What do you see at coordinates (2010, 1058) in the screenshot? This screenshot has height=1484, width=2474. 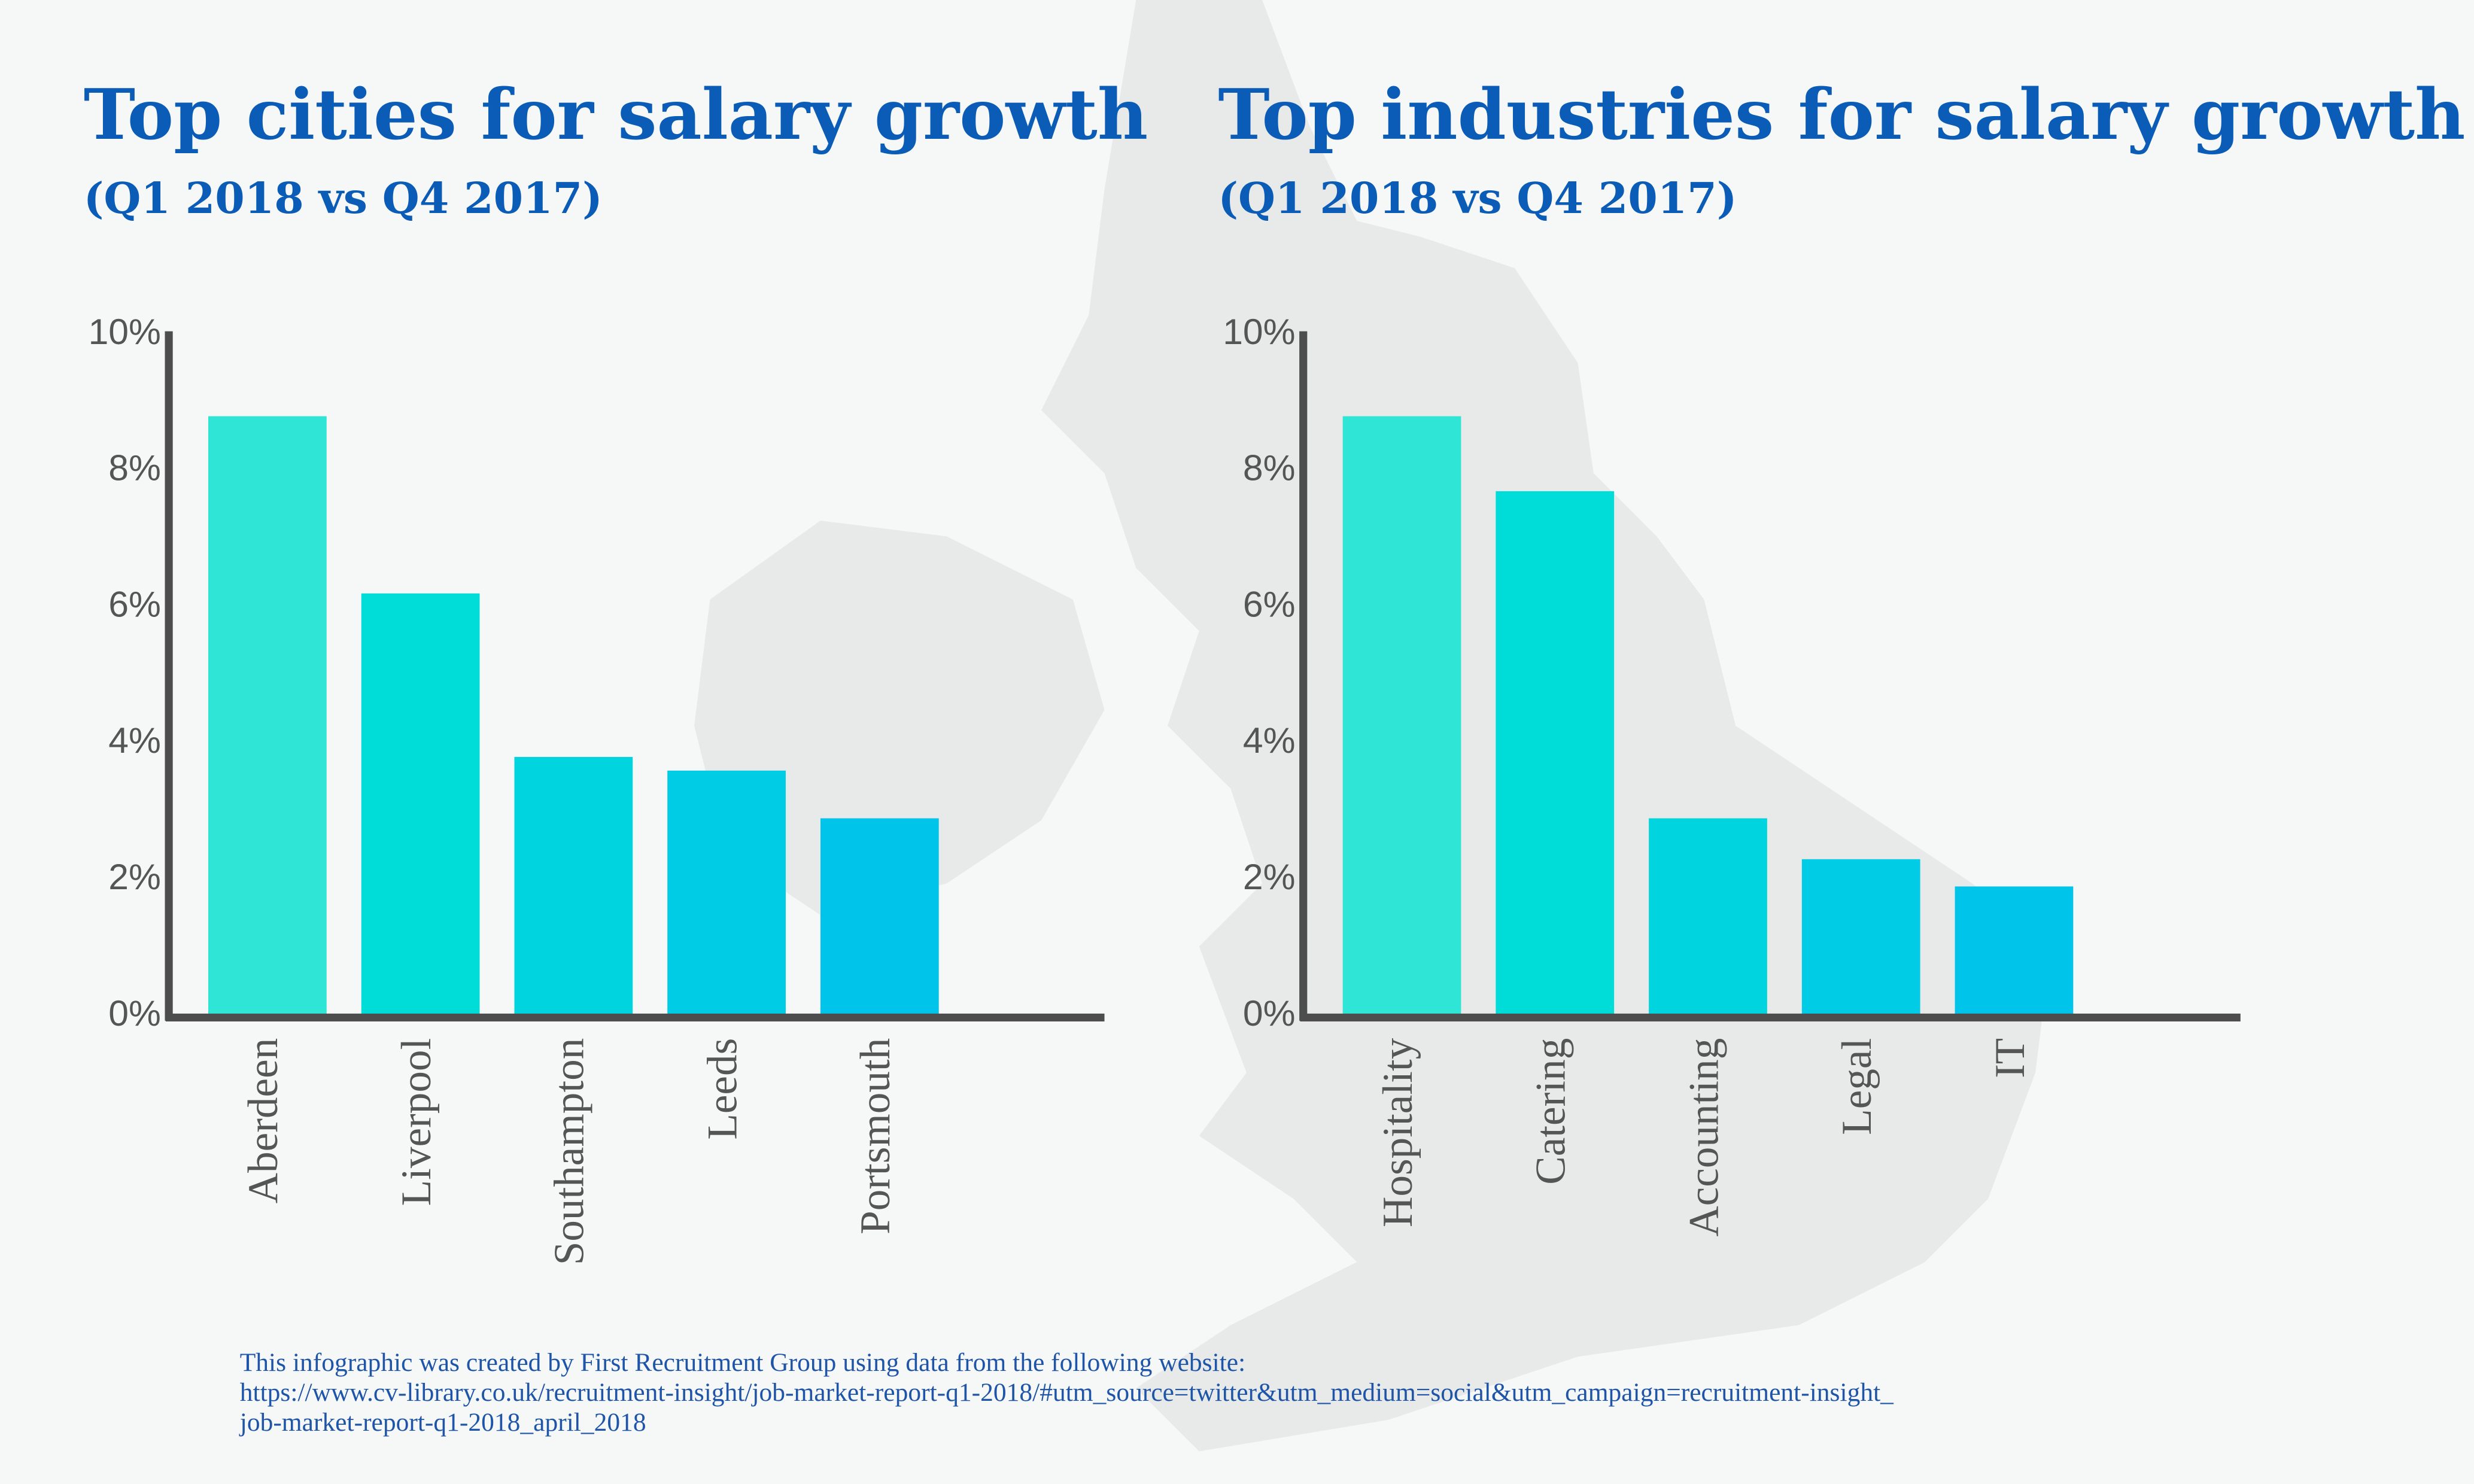 I see `x-tick-label: IT` at bounding box center [2010, 1058].